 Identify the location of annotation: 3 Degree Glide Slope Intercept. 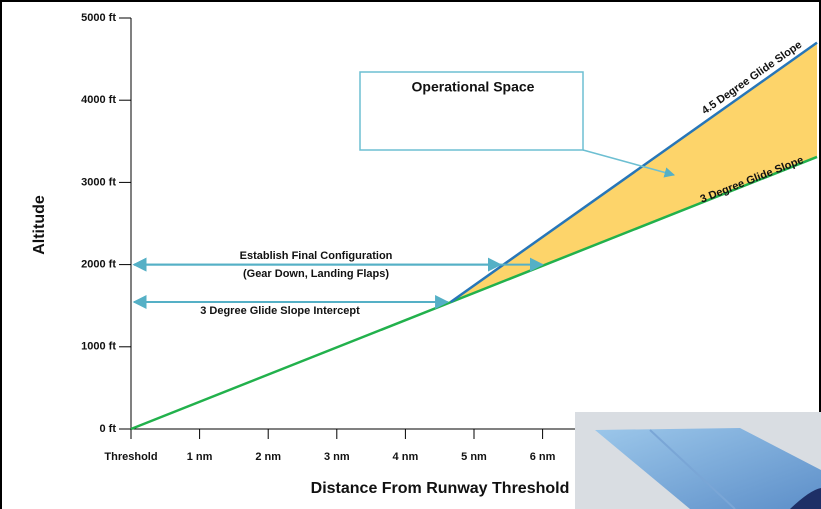
(280, 311).